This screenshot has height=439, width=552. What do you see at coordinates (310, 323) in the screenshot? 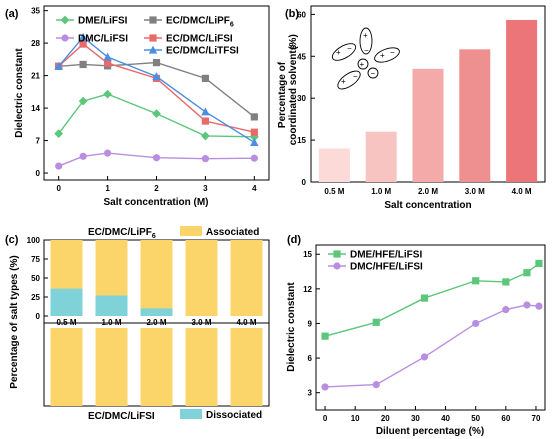
I see `d-ytick-label: 9` at bounding box center [310, 323].